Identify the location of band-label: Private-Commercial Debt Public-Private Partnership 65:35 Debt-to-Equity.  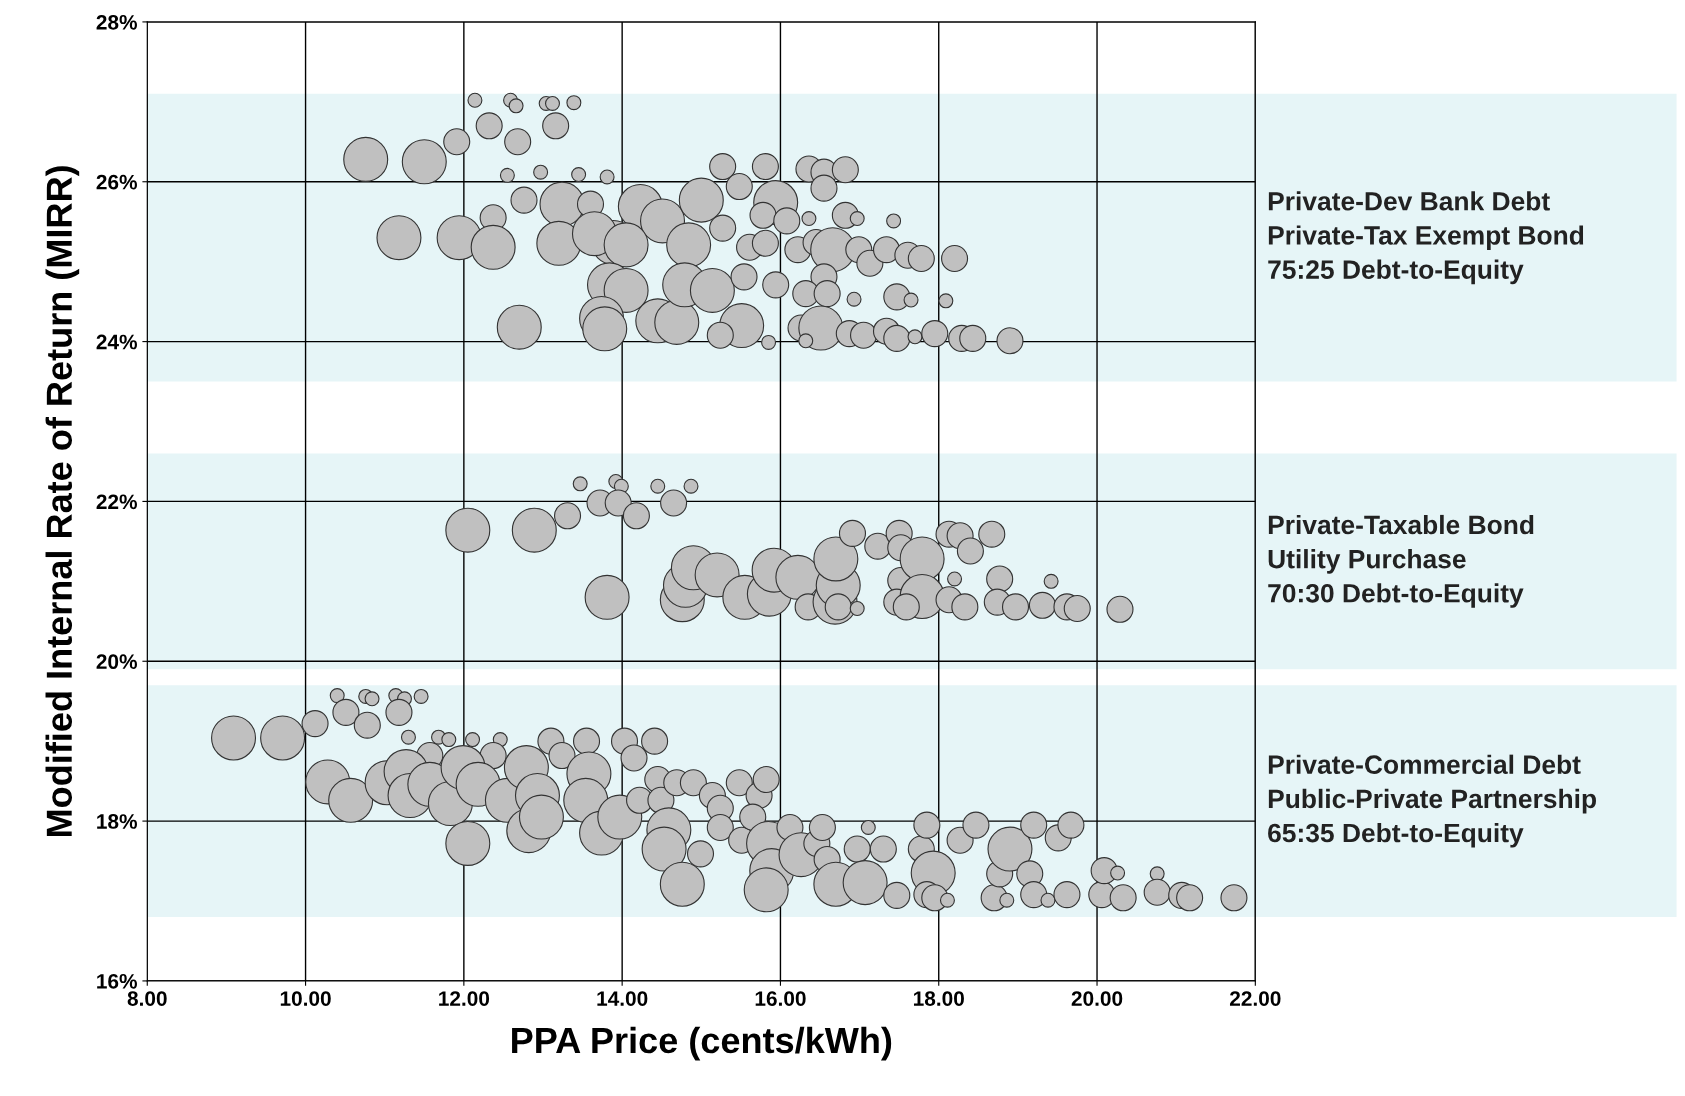
(1432, 801).